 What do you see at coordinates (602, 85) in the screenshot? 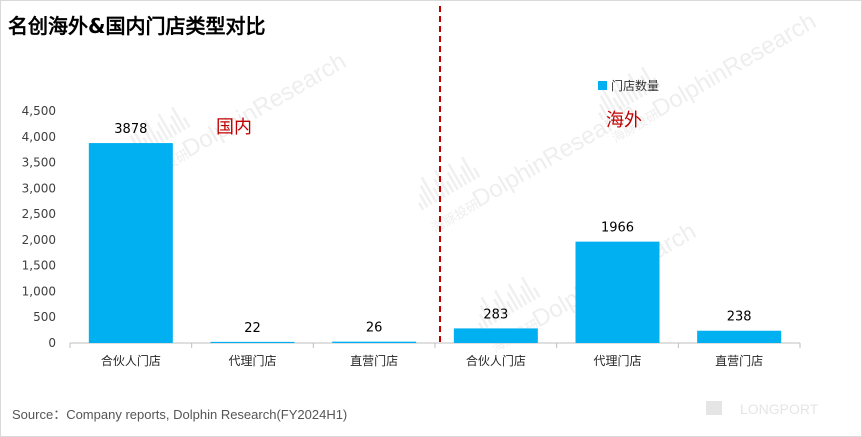
I see `legend-swatch` at bounding box center [602, 85].